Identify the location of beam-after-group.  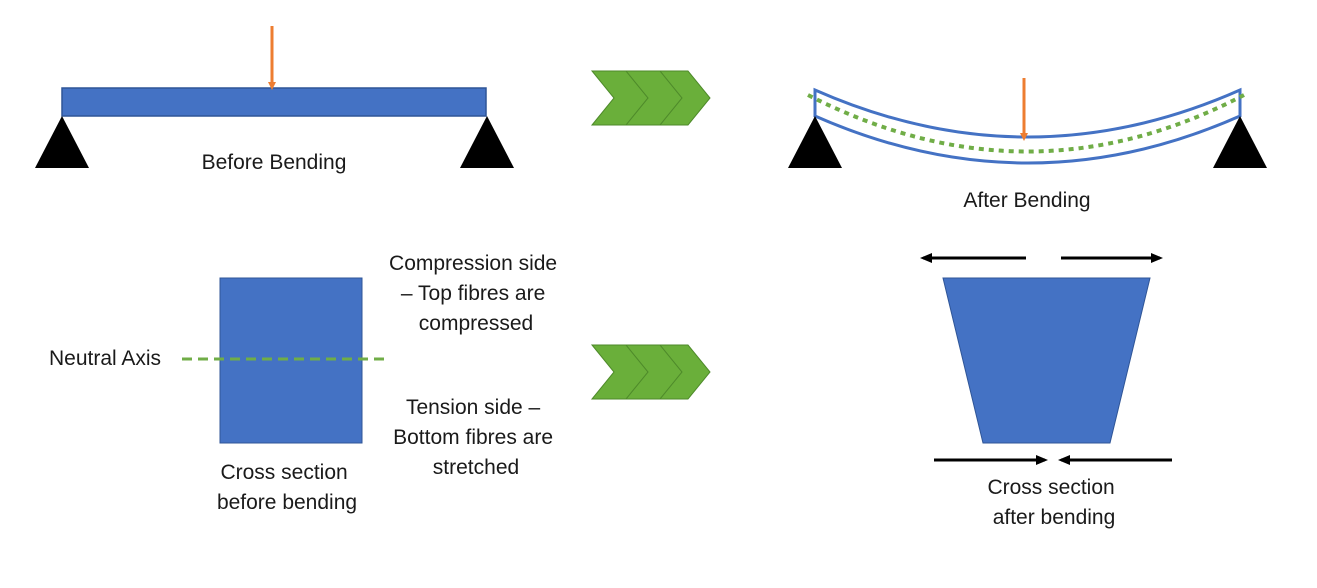
(1027, 123).